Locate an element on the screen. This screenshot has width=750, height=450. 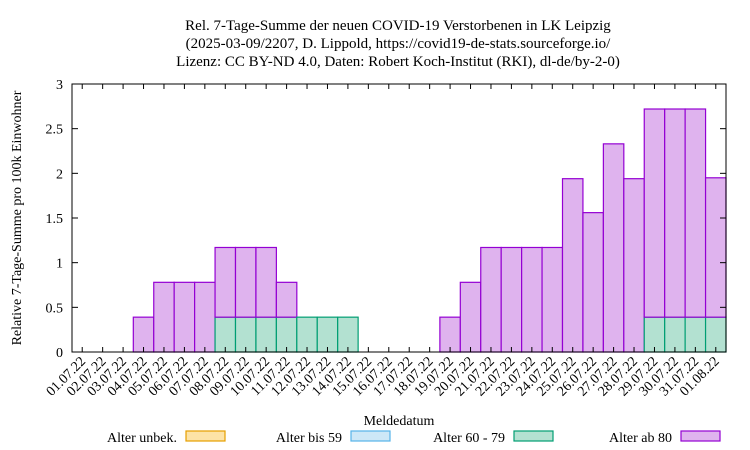
bar-11.07.22-series-2 is located at coordinates (286, 334).